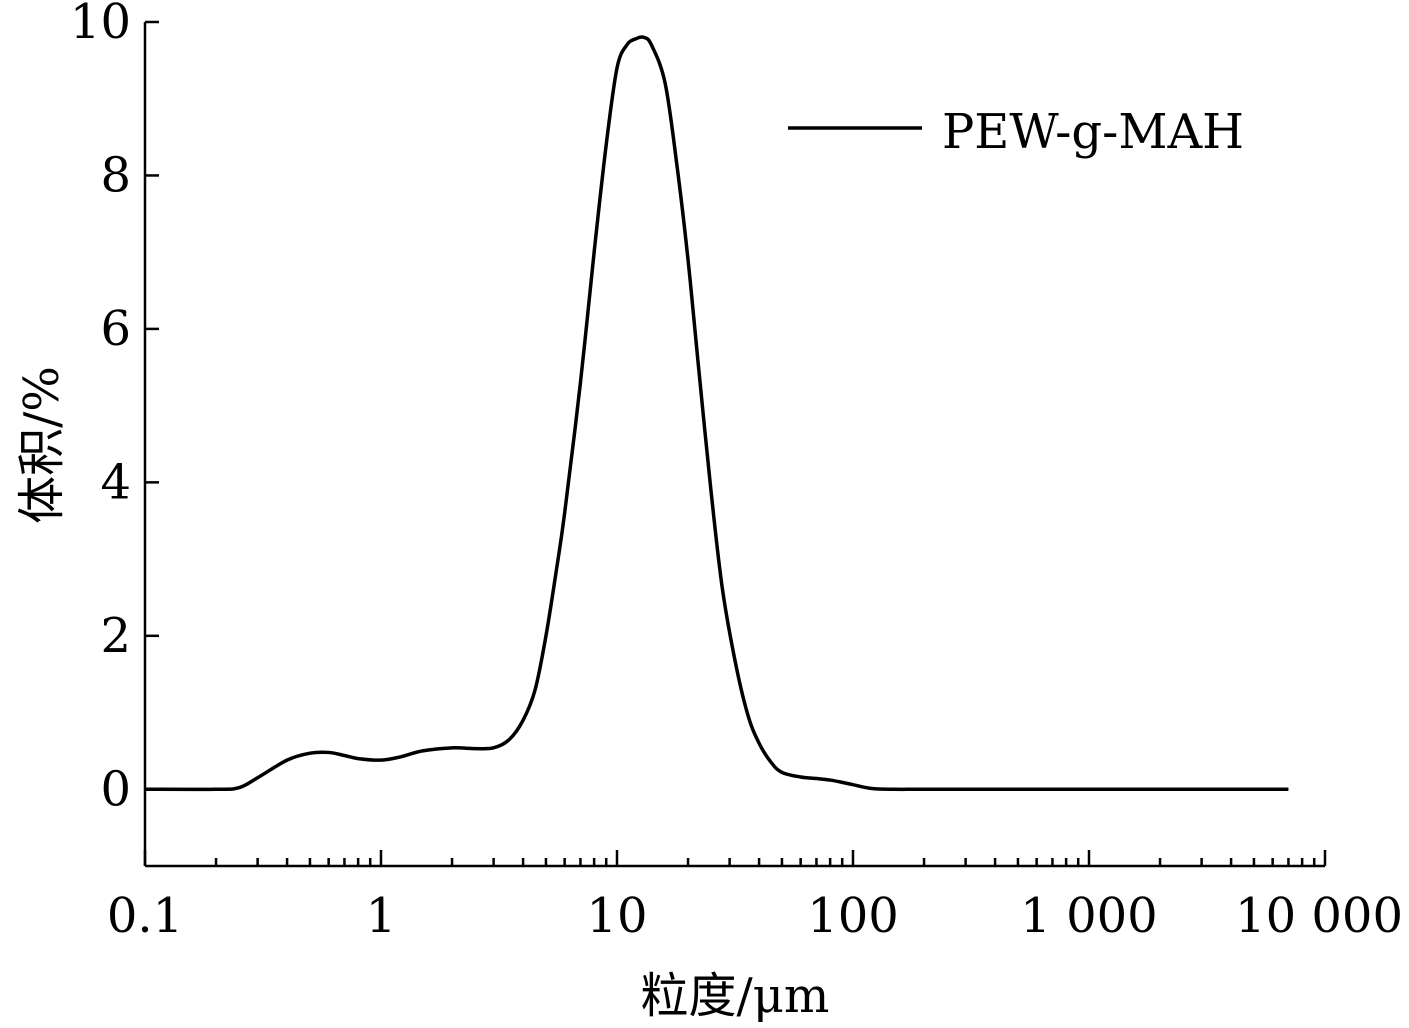 This screenshot has height=1028, width=1409. I want to click on x-ticks: 0.1 1 10 100 1 000 10 000, so click(755, 897).